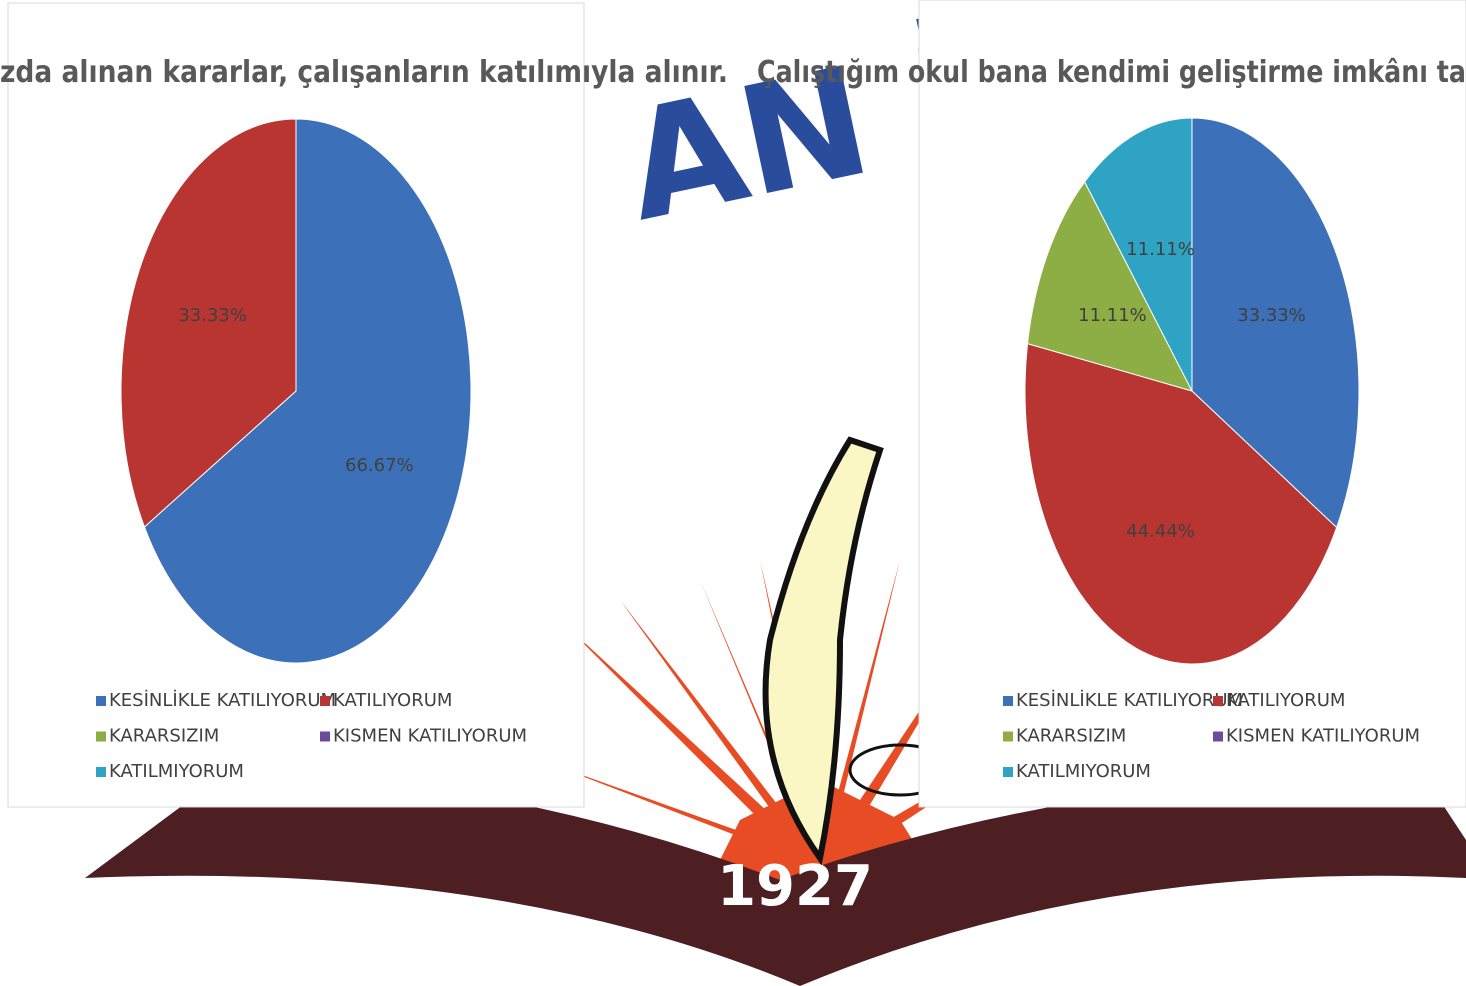 This screenshot has height=986, width=1466. What do you see at coordinates (379, 465) in the screenshot?
I see `data-label: 66.67%` at bounding box center [379, 465].